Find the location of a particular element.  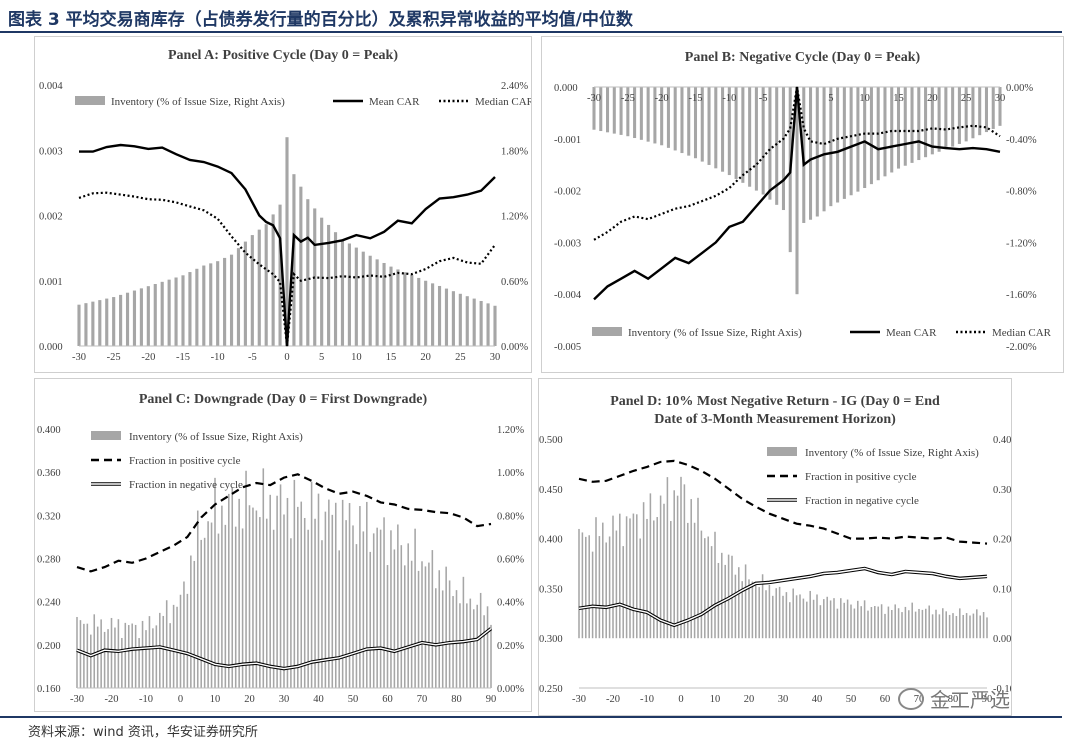

panel-d-x-tick: 10 is located at coordinates (715, 699).